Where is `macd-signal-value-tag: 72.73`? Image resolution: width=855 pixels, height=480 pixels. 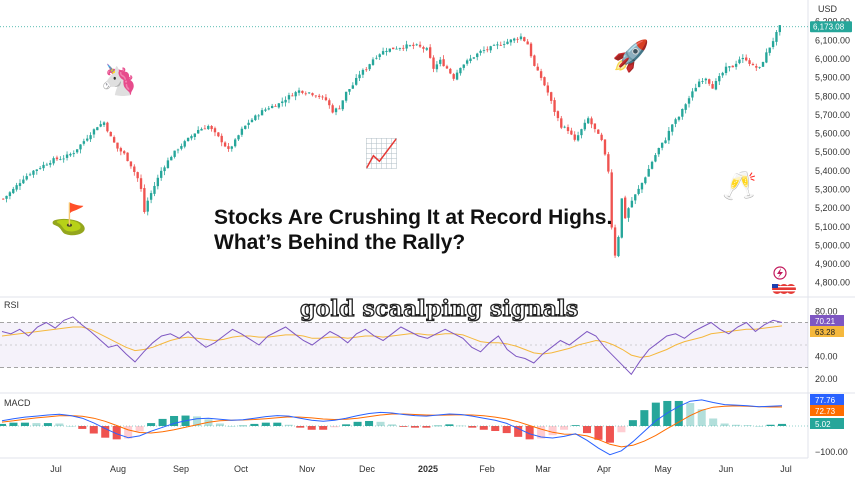 macd-signal-value-tag: 72.73 is located at coordinates (827, 410).